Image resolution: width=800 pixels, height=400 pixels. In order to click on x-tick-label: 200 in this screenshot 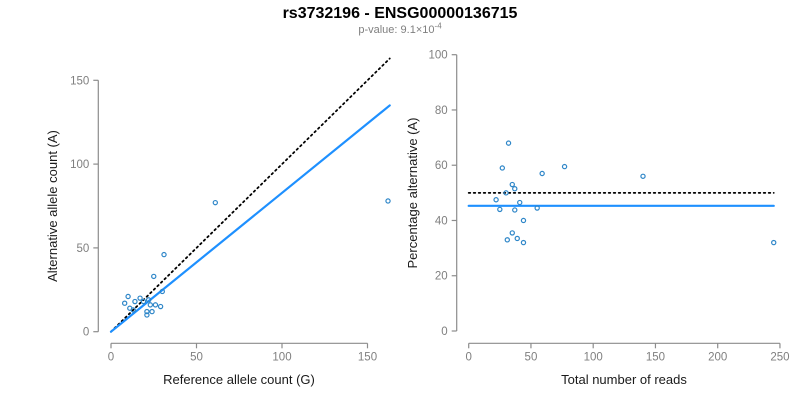, I will do `click(717, 357)`.